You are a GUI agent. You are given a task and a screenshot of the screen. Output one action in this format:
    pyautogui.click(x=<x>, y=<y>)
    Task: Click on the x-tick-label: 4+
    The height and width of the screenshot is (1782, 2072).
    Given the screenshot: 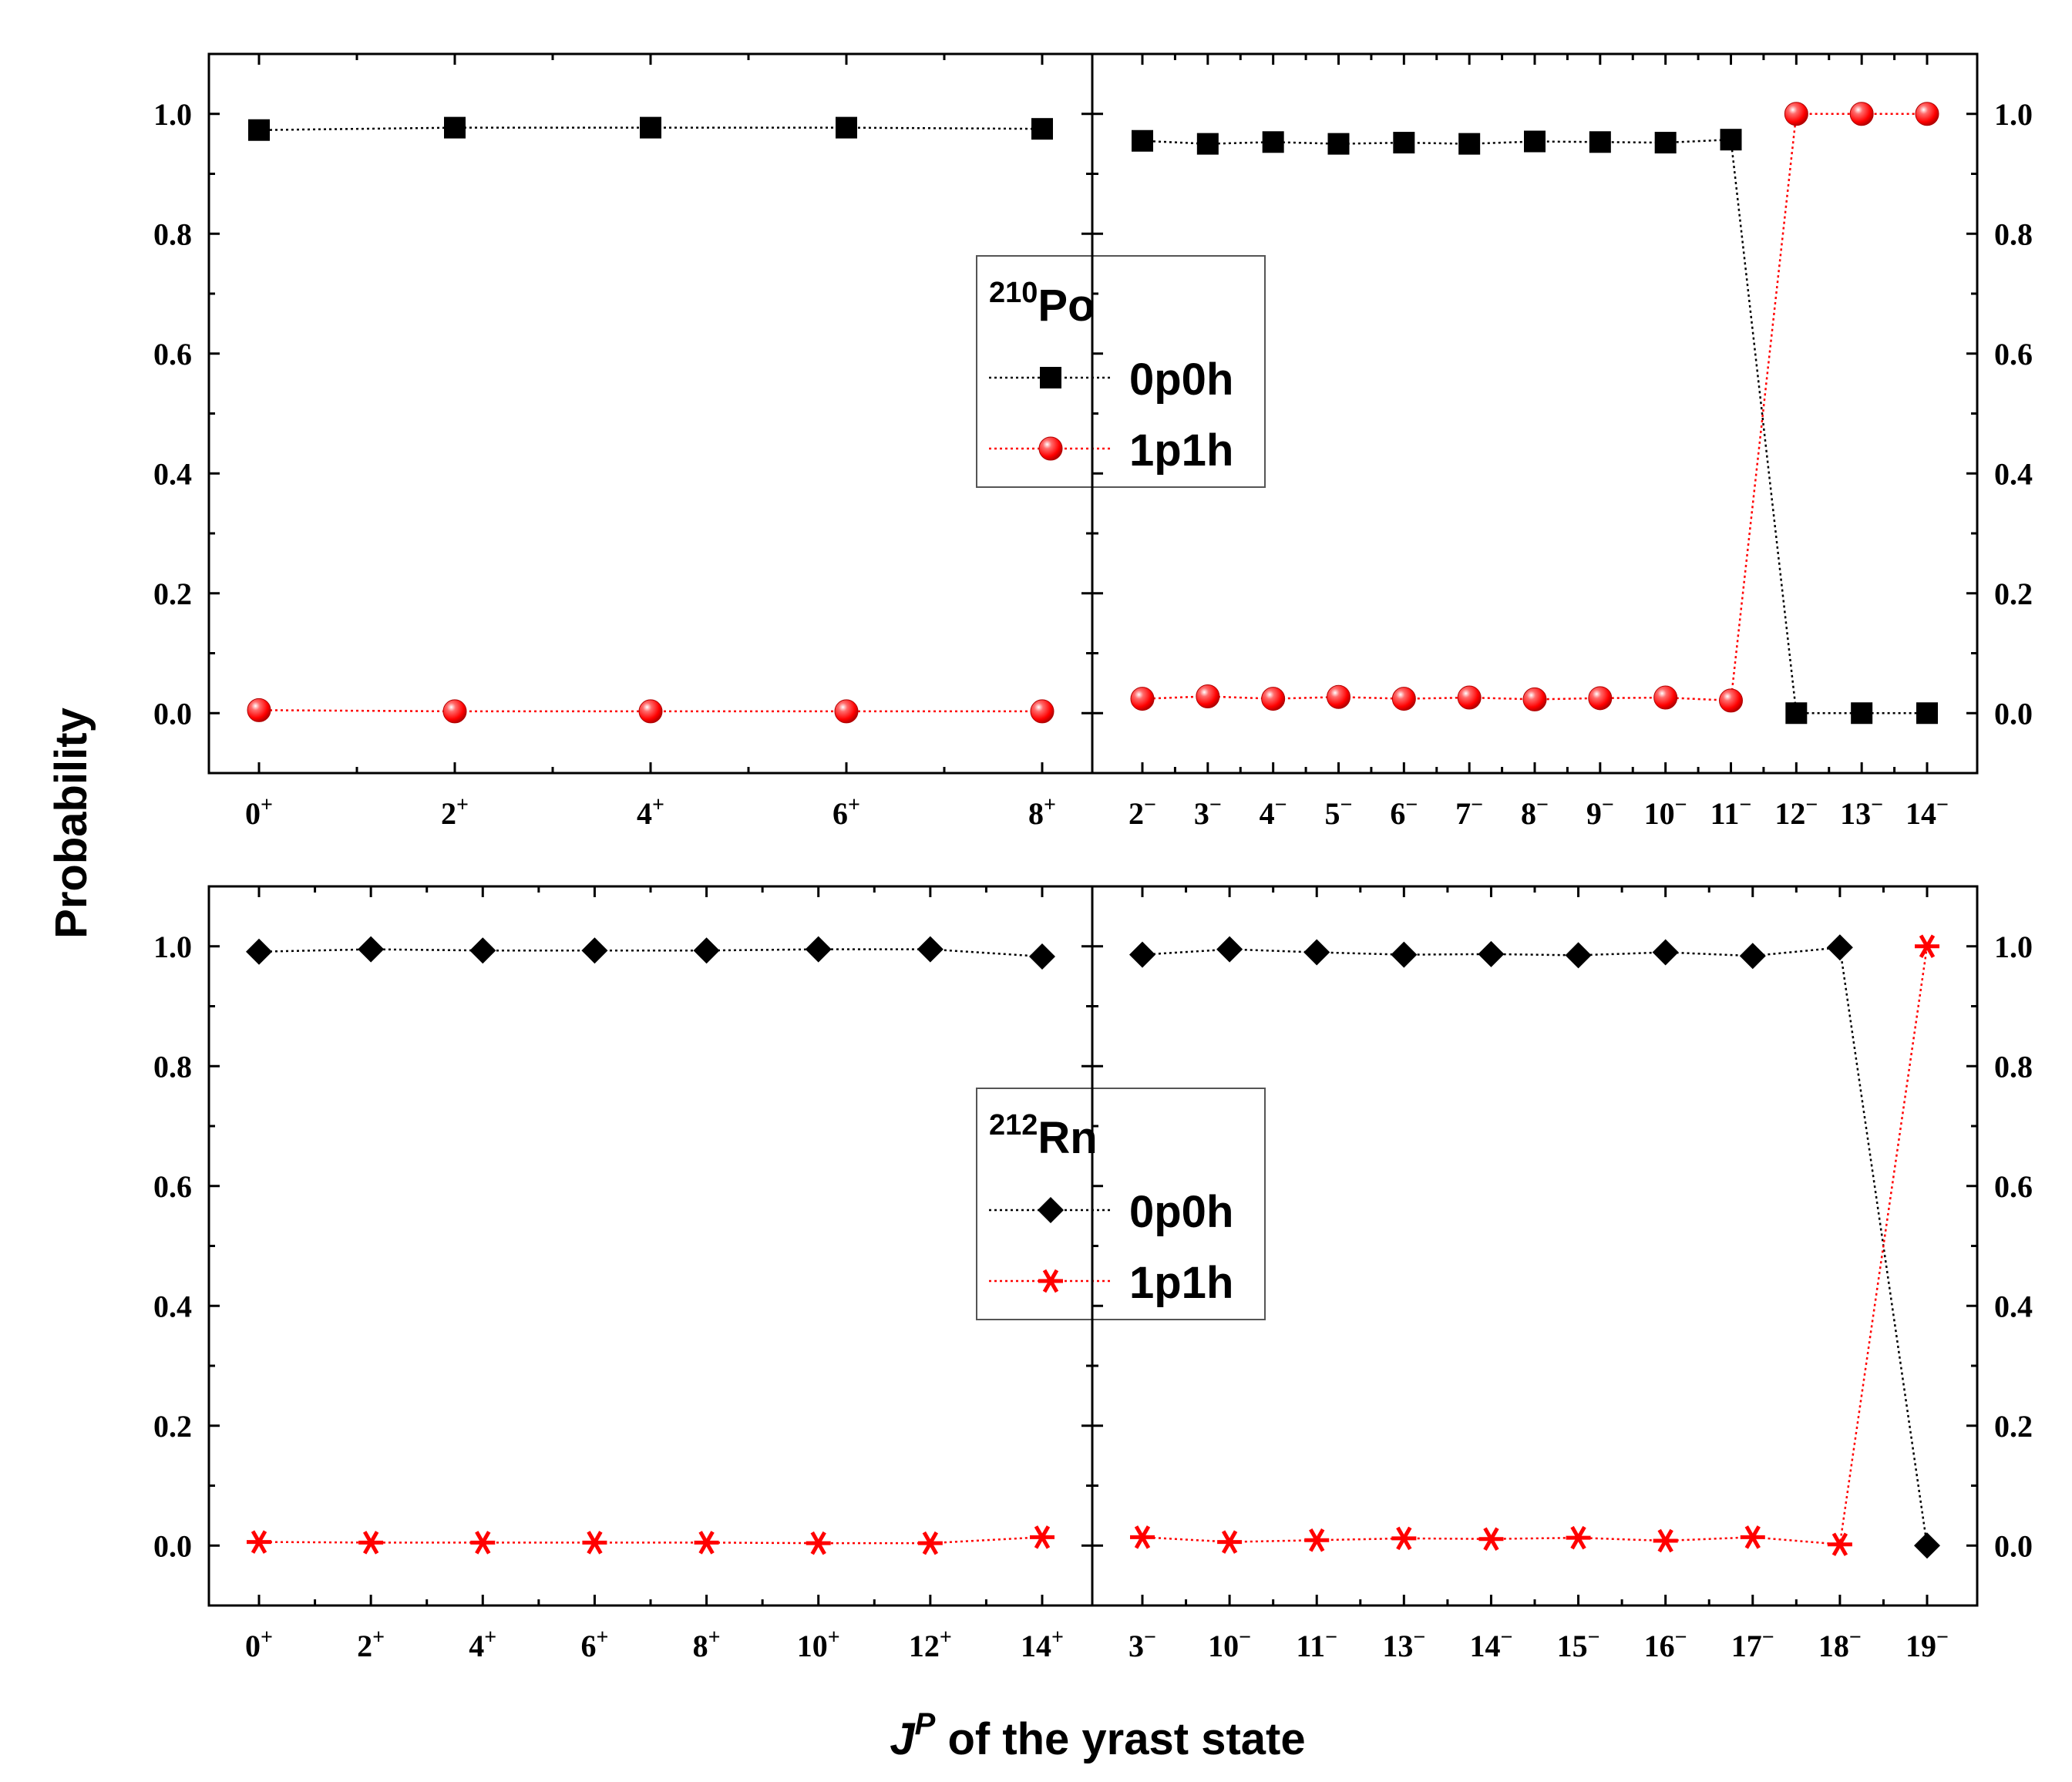 What is the action you would take?
    pyautogui.click(x=482, y=1644)
    